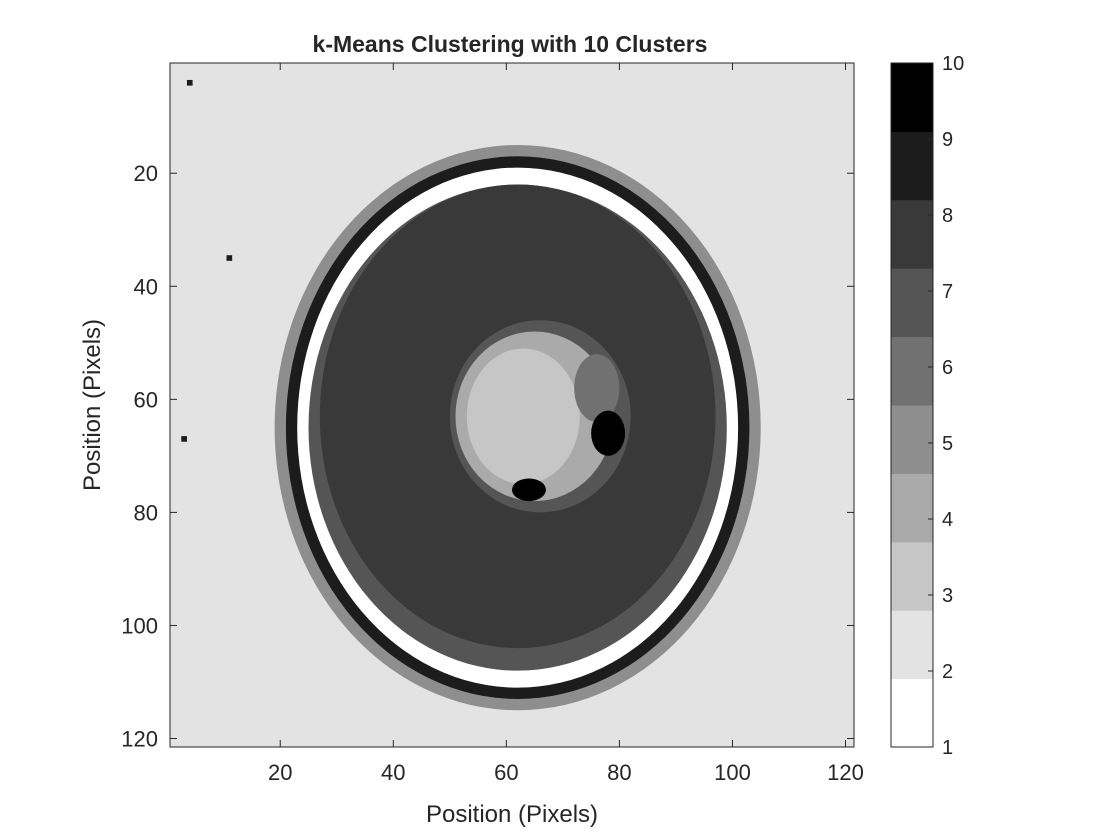 This screenshot has width=1120, height=840. What do you see at coordinates (947, 444) in the screenshot?
I see `colorbar-tick-label: 5` at bounding box center [947, 444].